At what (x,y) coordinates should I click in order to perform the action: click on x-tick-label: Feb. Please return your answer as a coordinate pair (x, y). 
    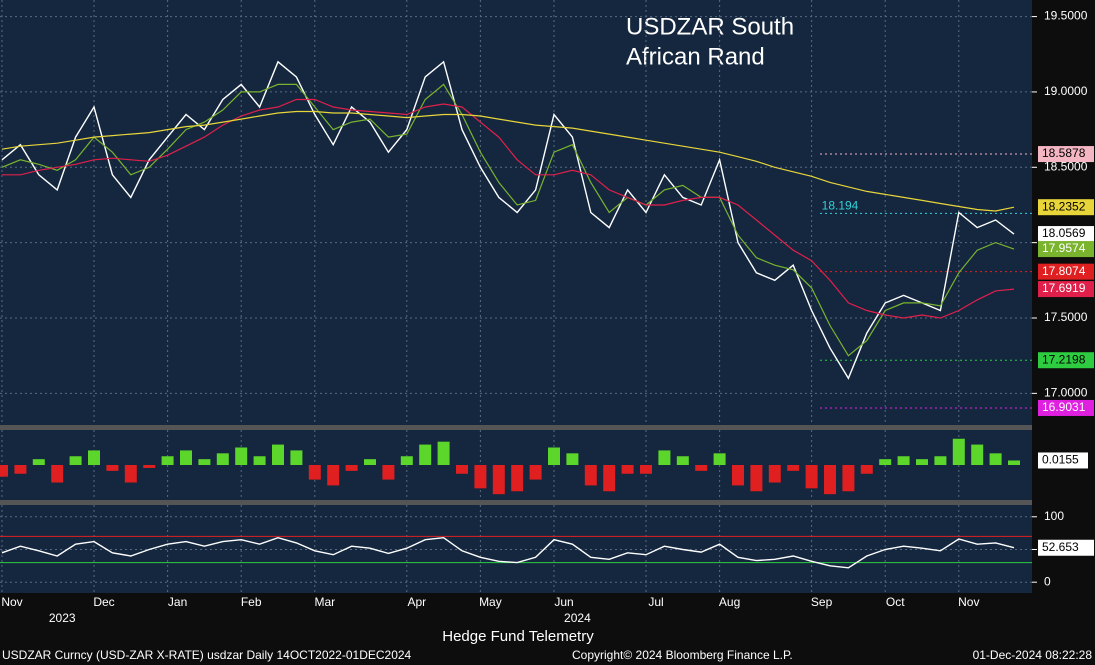
    Looking at the image, I should click on (251, 602).